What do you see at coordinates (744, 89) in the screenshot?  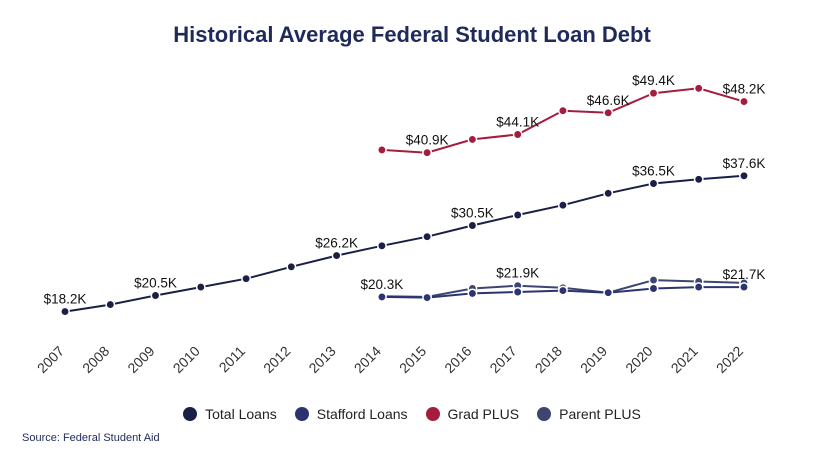 I see `data-label-grad-plus-2022: $48.2K` at bounding box center [744, 89].